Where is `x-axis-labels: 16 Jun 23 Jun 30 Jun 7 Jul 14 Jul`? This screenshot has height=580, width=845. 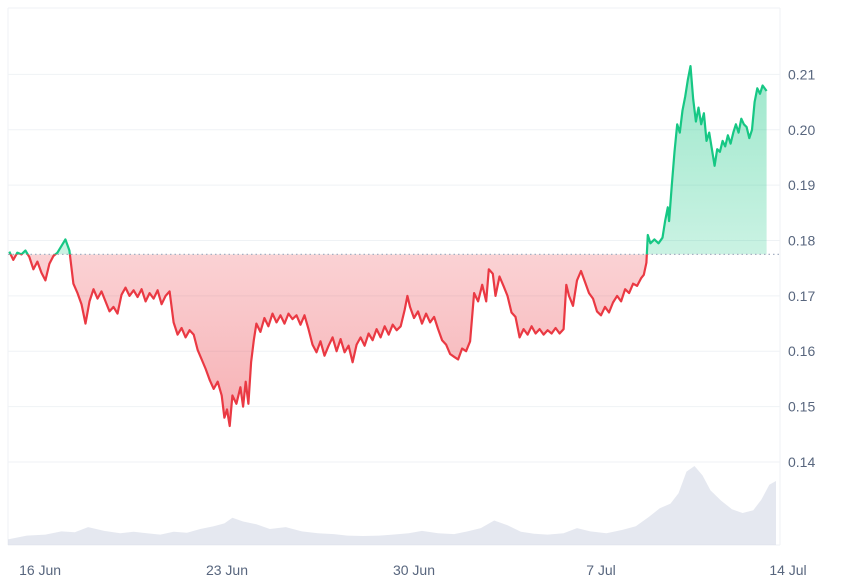
x-axis-labels: 16 Jun 23 Jun 30 Jun 7 Jul 14 Jul is located at coordinates (413, 570).